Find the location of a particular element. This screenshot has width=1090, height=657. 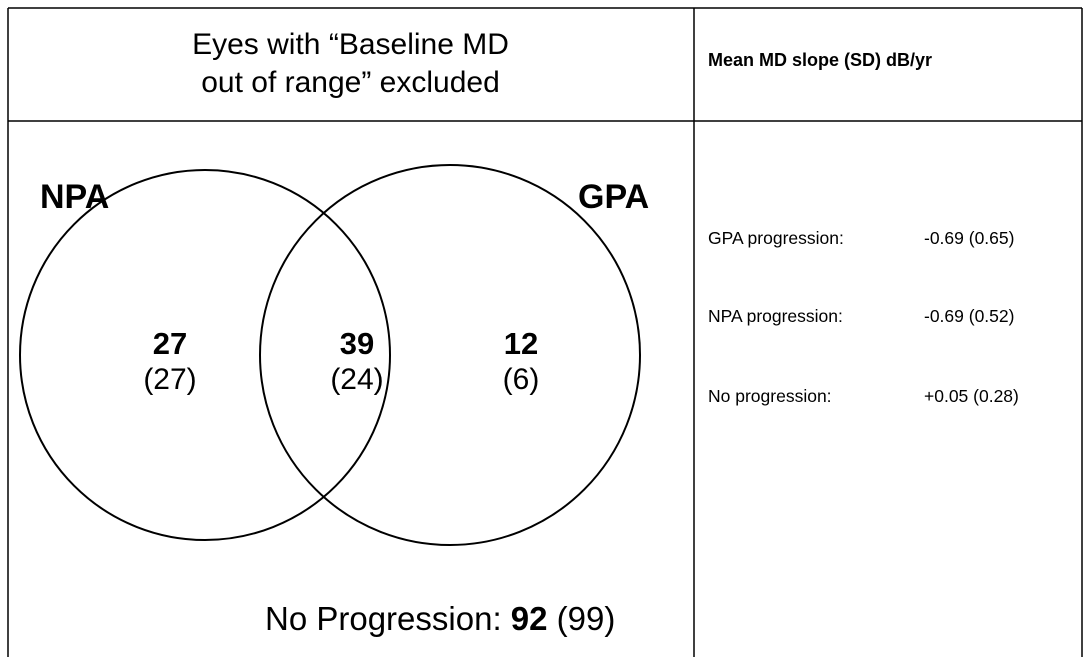

npa-only-paren: (27) is located at coordinates (170, 379).